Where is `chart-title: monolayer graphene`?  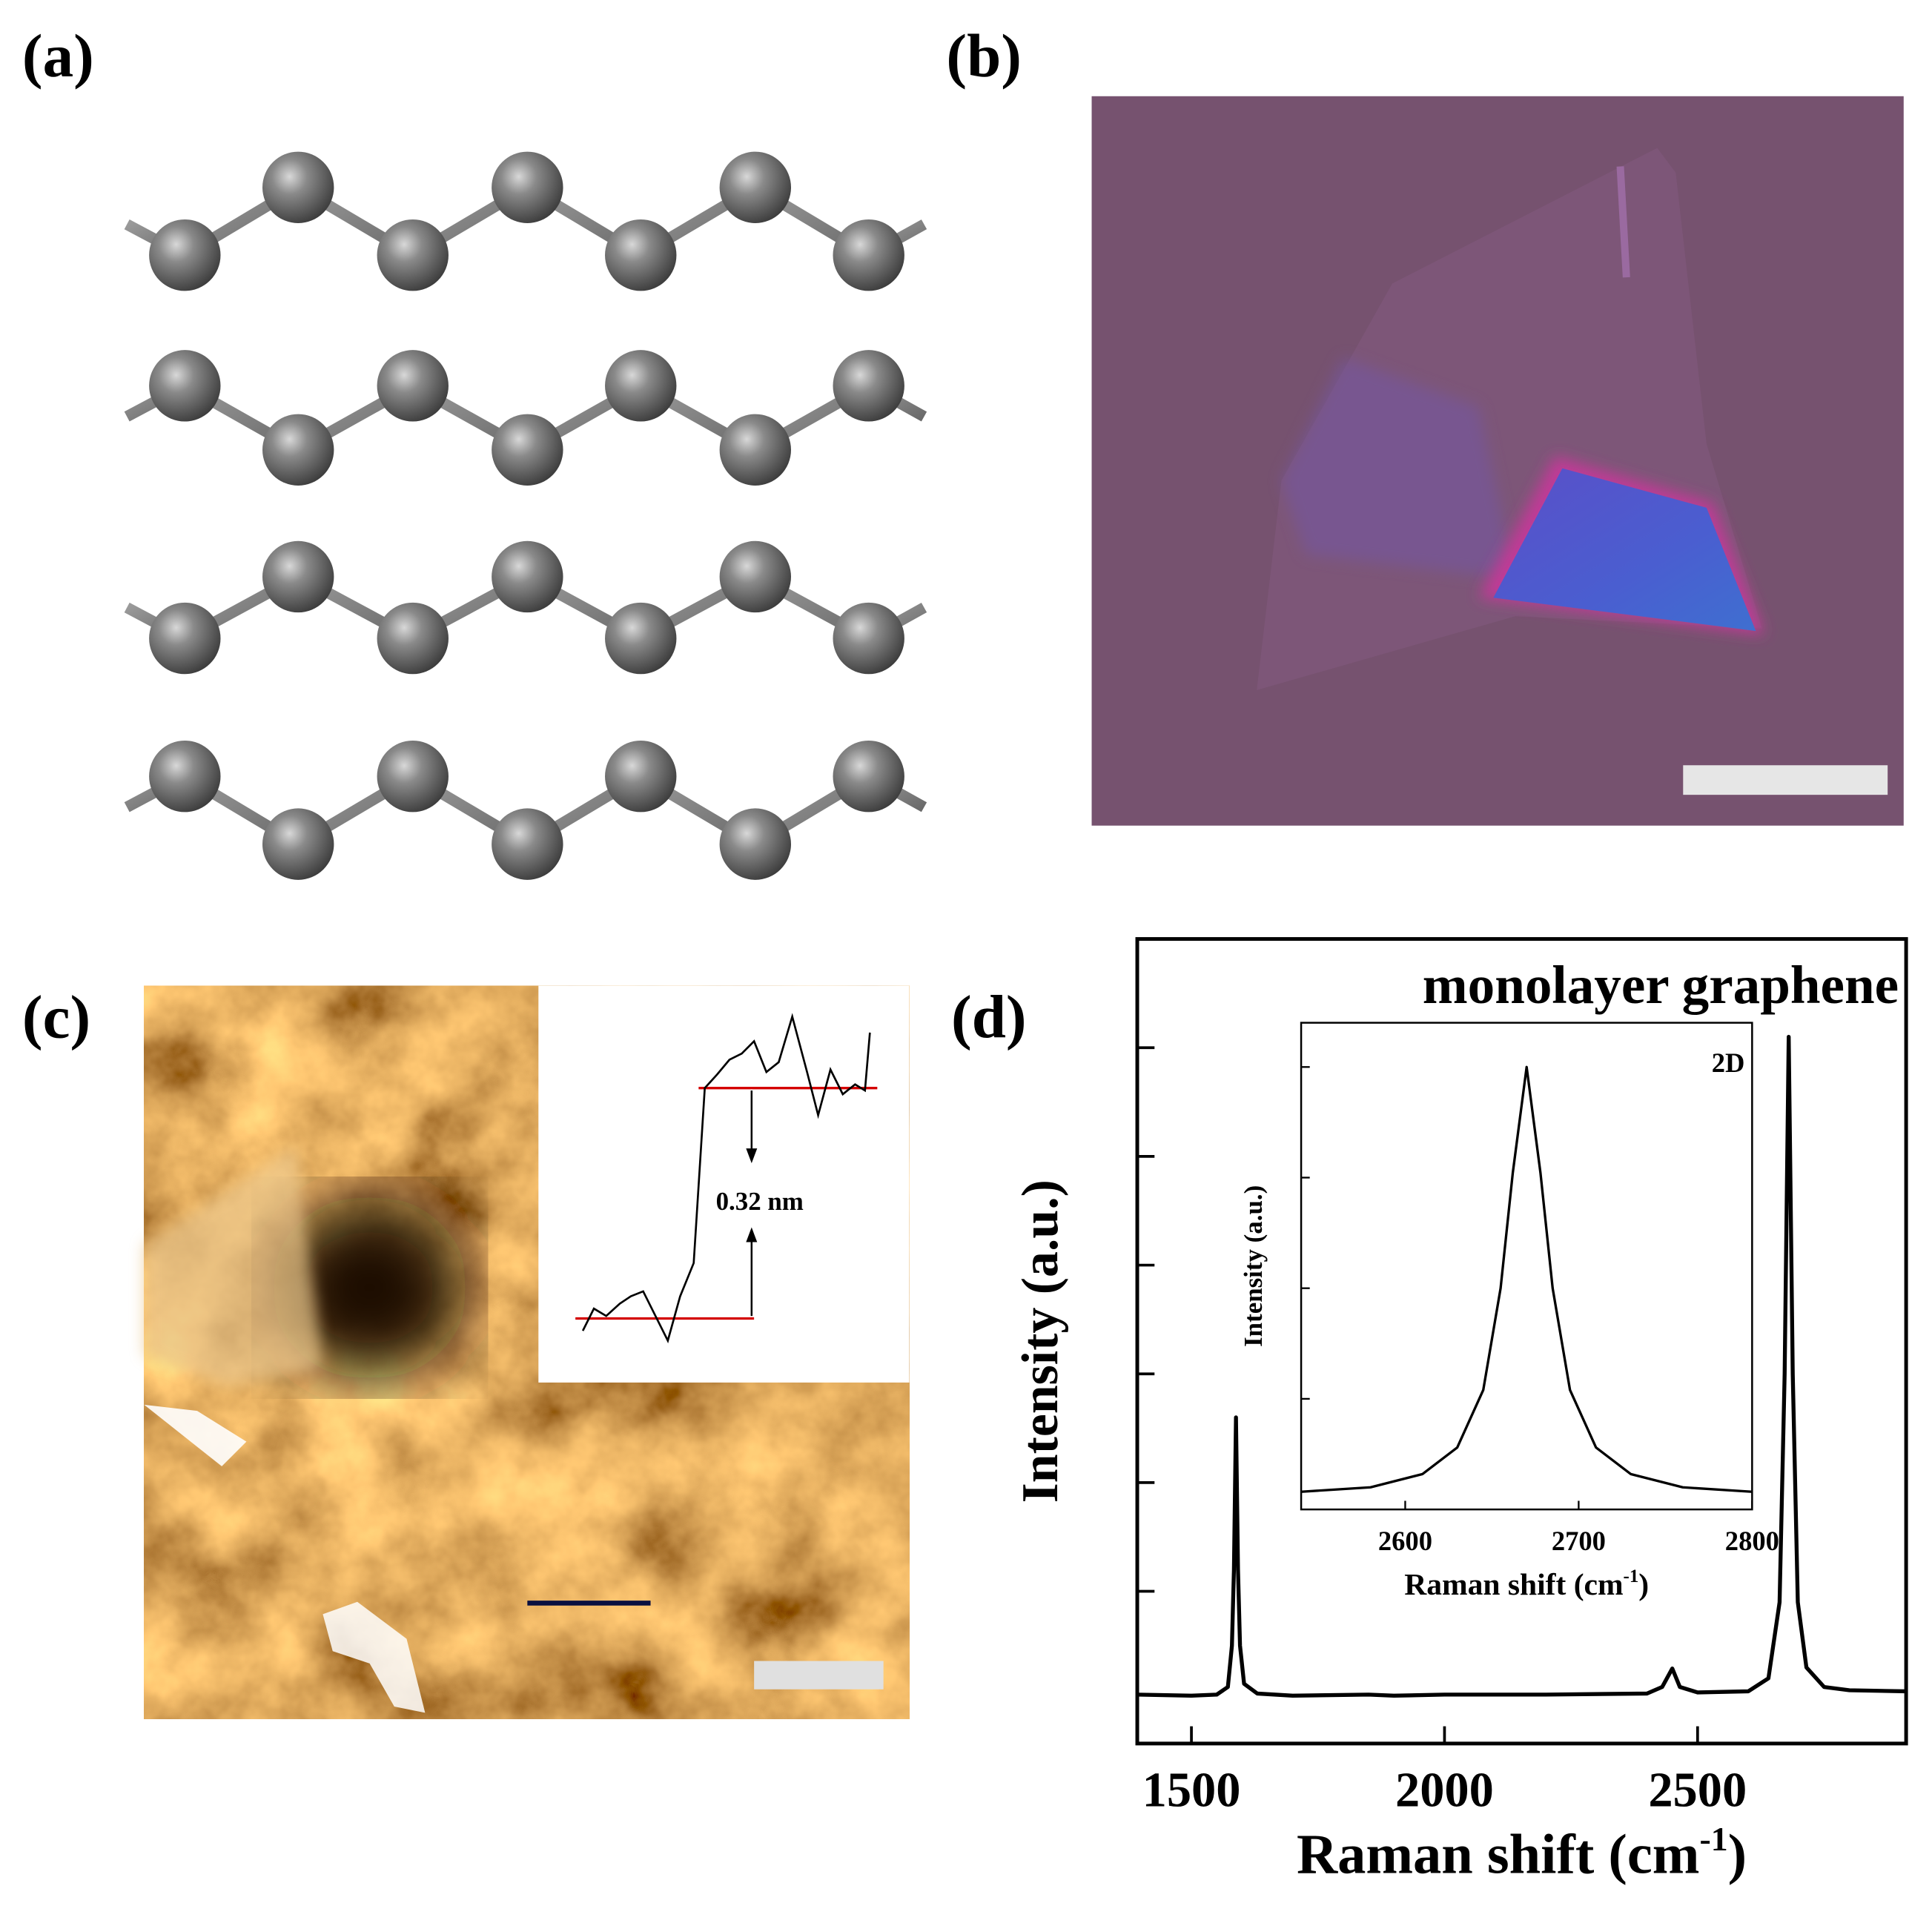 chart-title: monolayer graphene is located at coordinates (1661, 985).